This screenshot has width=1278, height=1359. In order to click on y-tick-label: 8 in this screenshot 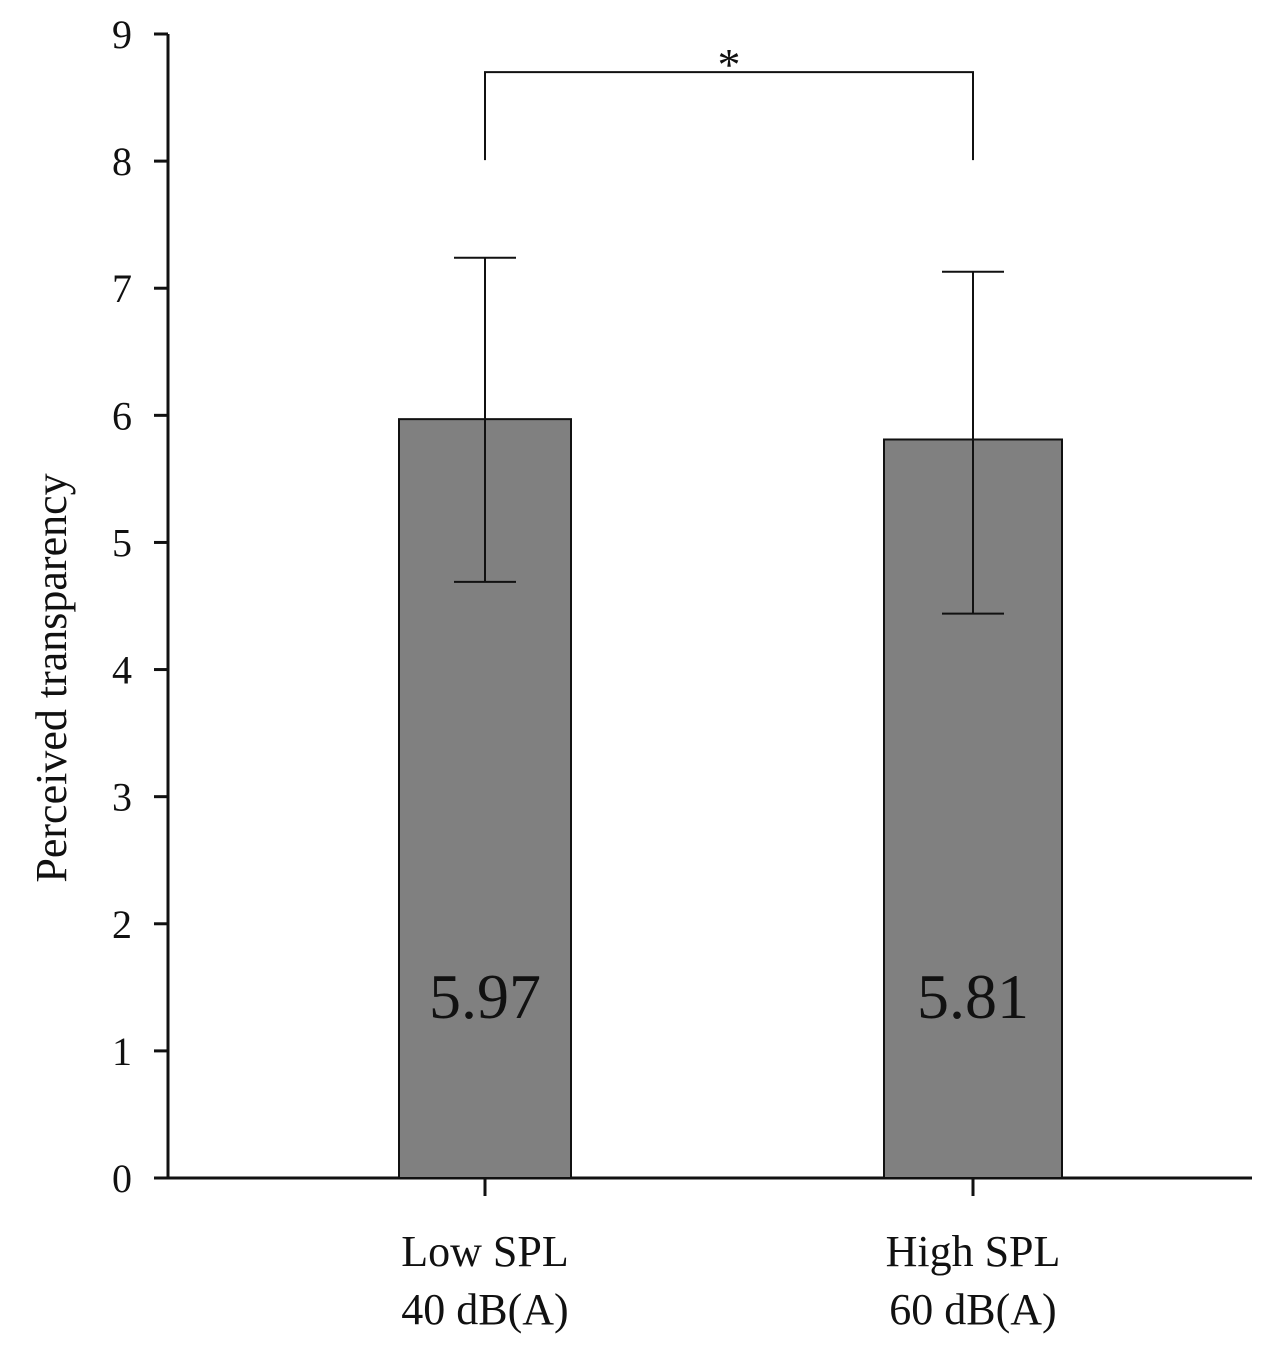, I will do `click(122, 161)`.